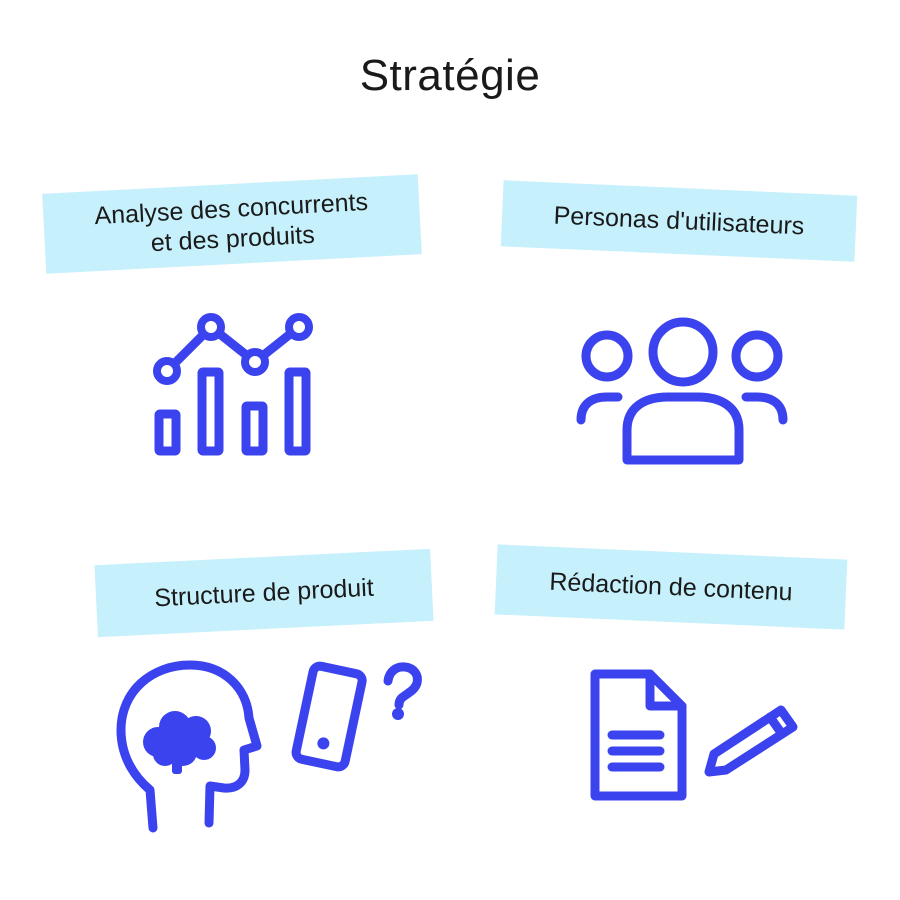 Image resolution: width=900 pixels, height=900 pixels. What do you see at coordinates (682, 391) in the screenshot?
I see `user-group-icon` at bounding box center [682, 391].